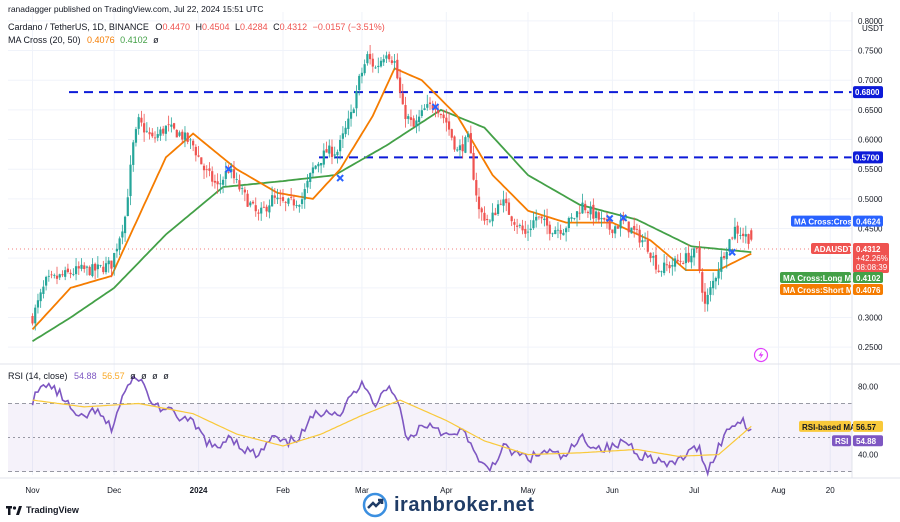 The width and height of the screenshot is (900, 522). Describe the element at coordinates (42, 510) in the screenshot. I see `tradingview-footer: TradingView` at that location.